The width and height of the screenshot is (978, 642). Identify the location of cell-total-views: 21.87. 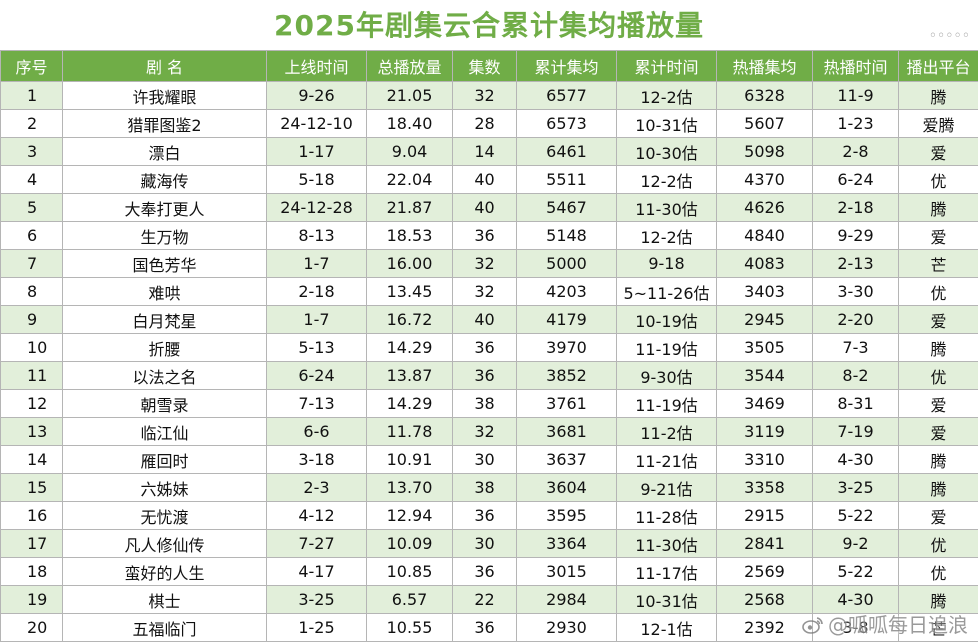
(409, 207).